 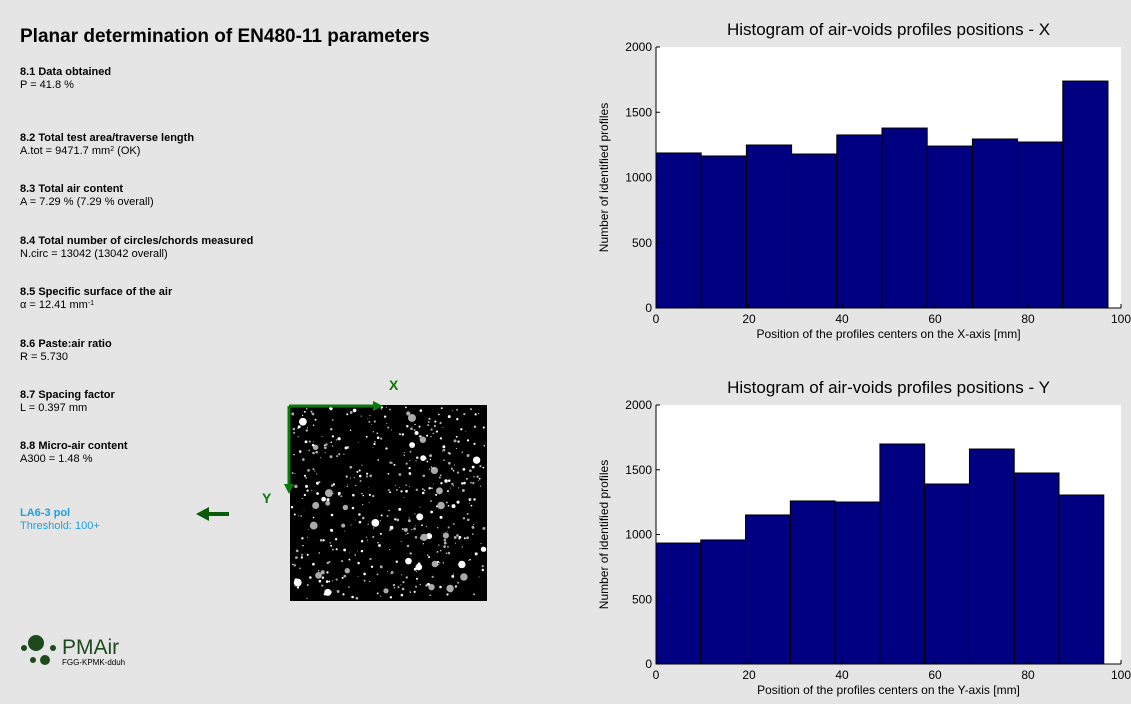 I want to click on section-heading: 8.1 Data obtained, so click(x=65, y=72).